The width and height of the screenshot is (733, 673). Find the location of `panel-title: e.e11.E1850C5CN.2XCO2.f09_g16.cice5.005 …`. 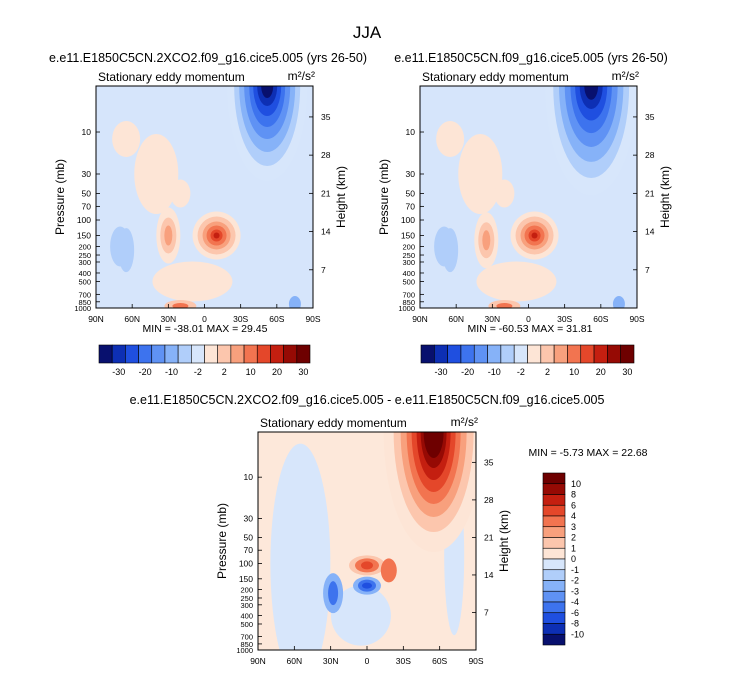

panel-title: e.e11.E1850C5CN.2XCO2.f09_g16.cice5.005 … is located at coordinates (208, 58).